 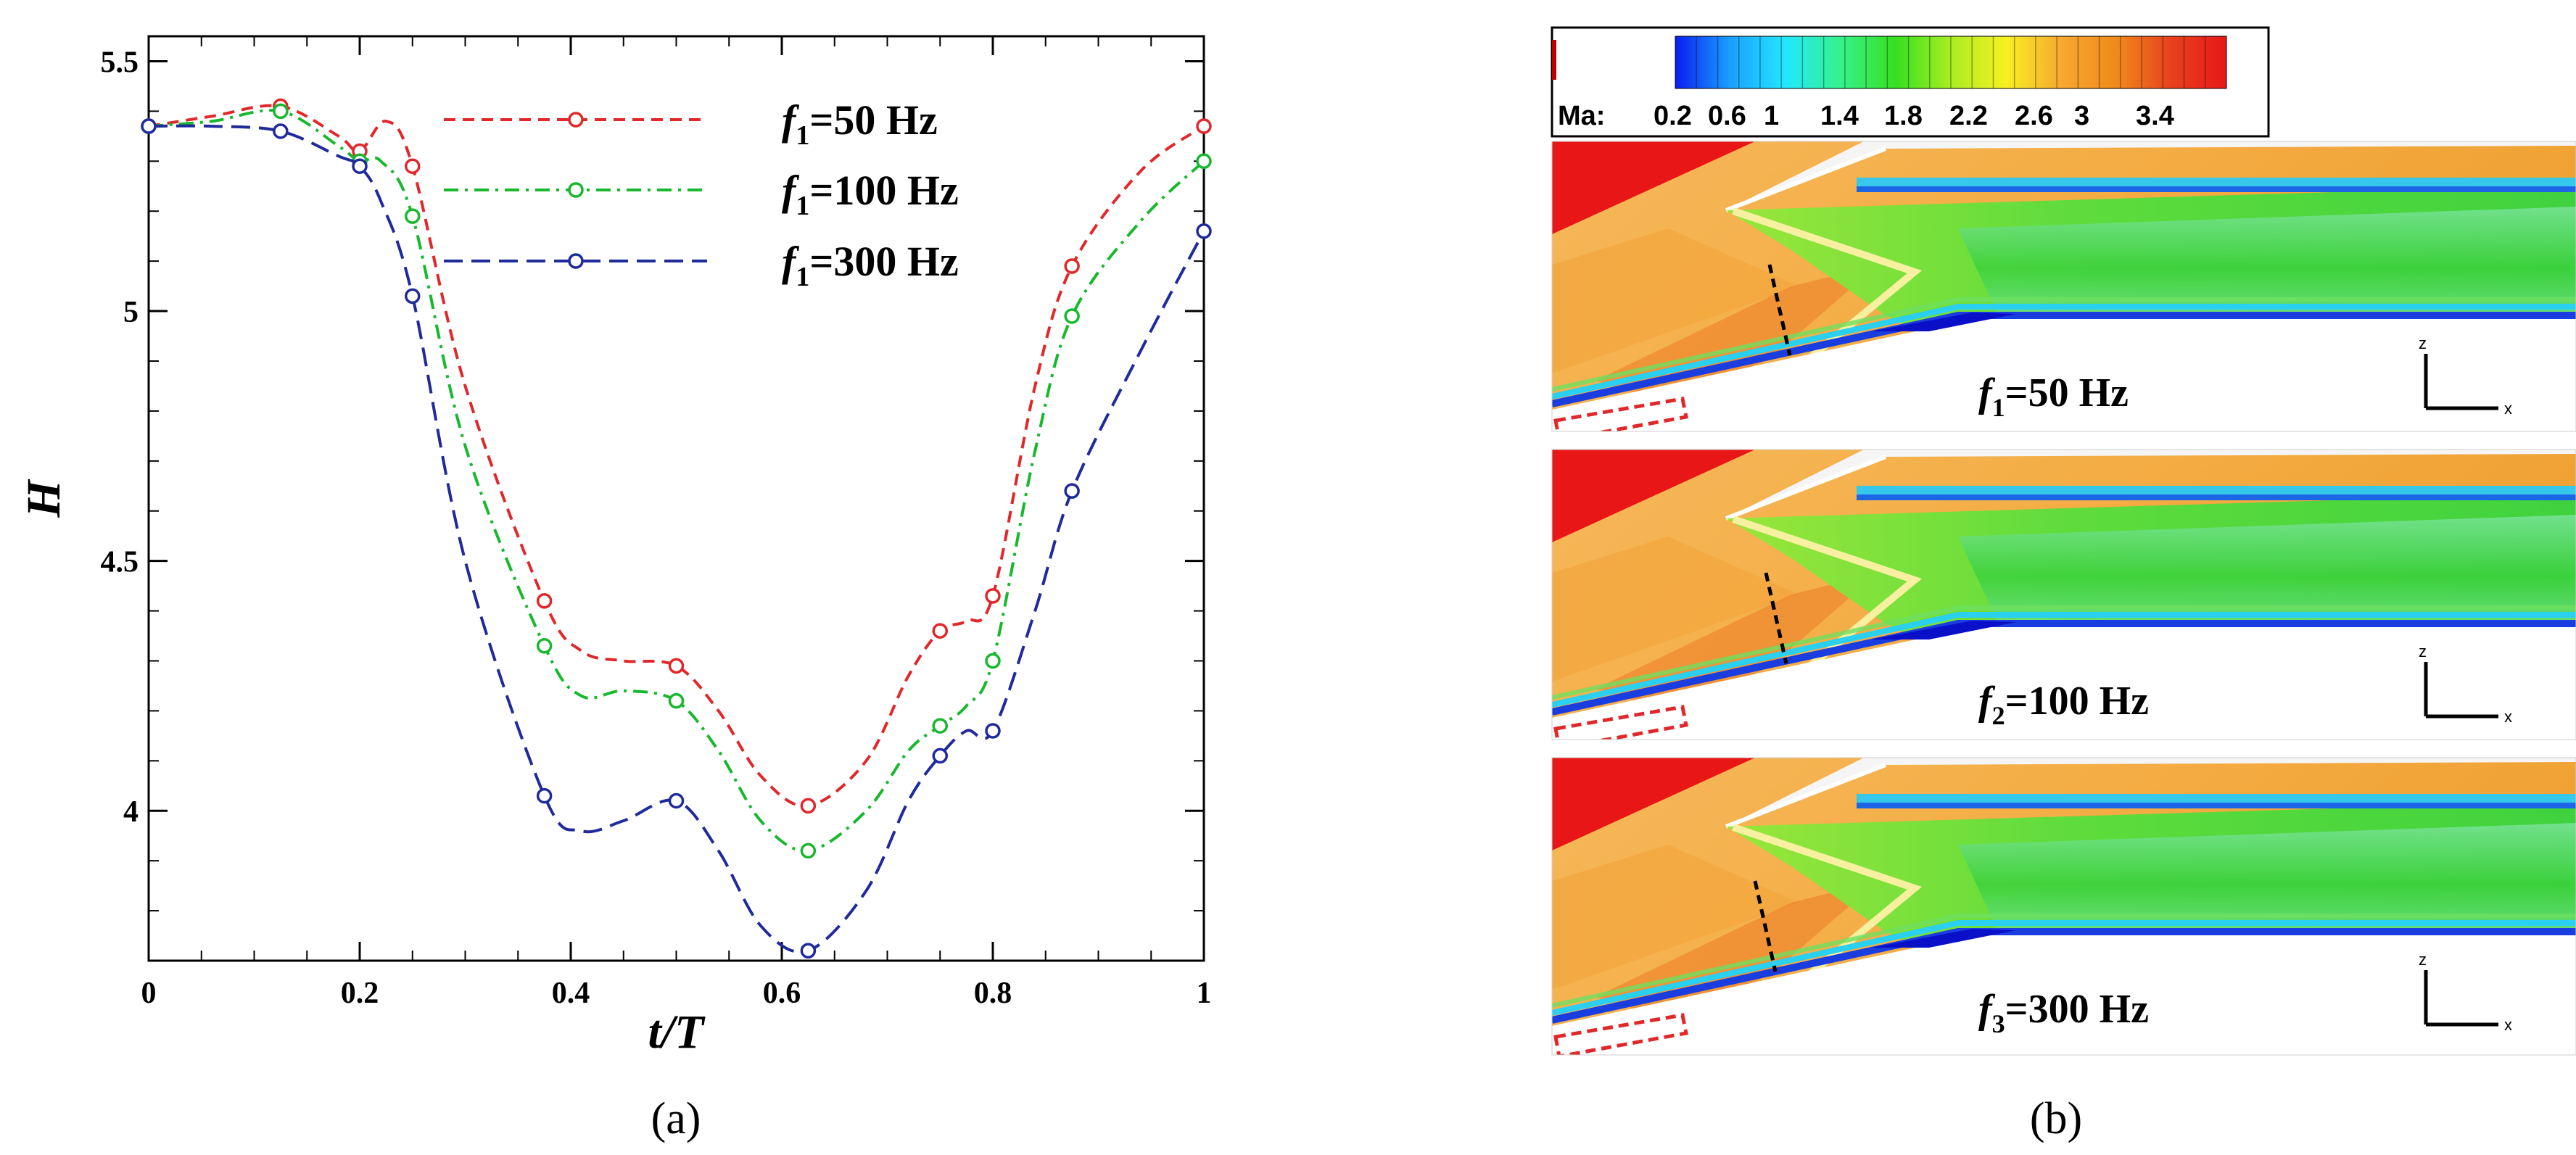 I want to click on x-tick-label: 0.2, so click(x=360, y=993).